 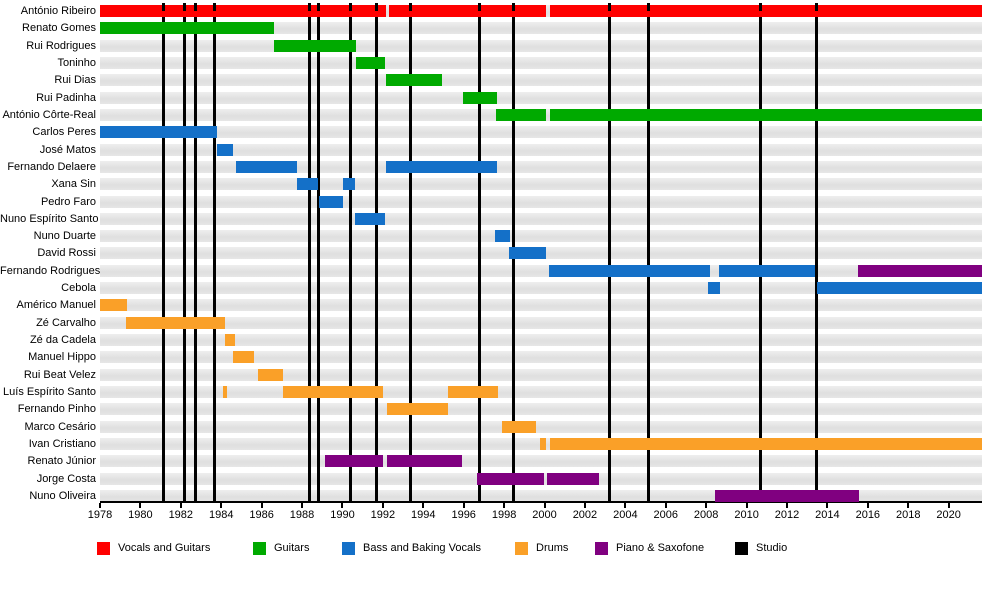 What do you see at coordinates (58, 11) in the screenshot?
I see `member-label: António Ribeiro` at bounding box center [58, 11].